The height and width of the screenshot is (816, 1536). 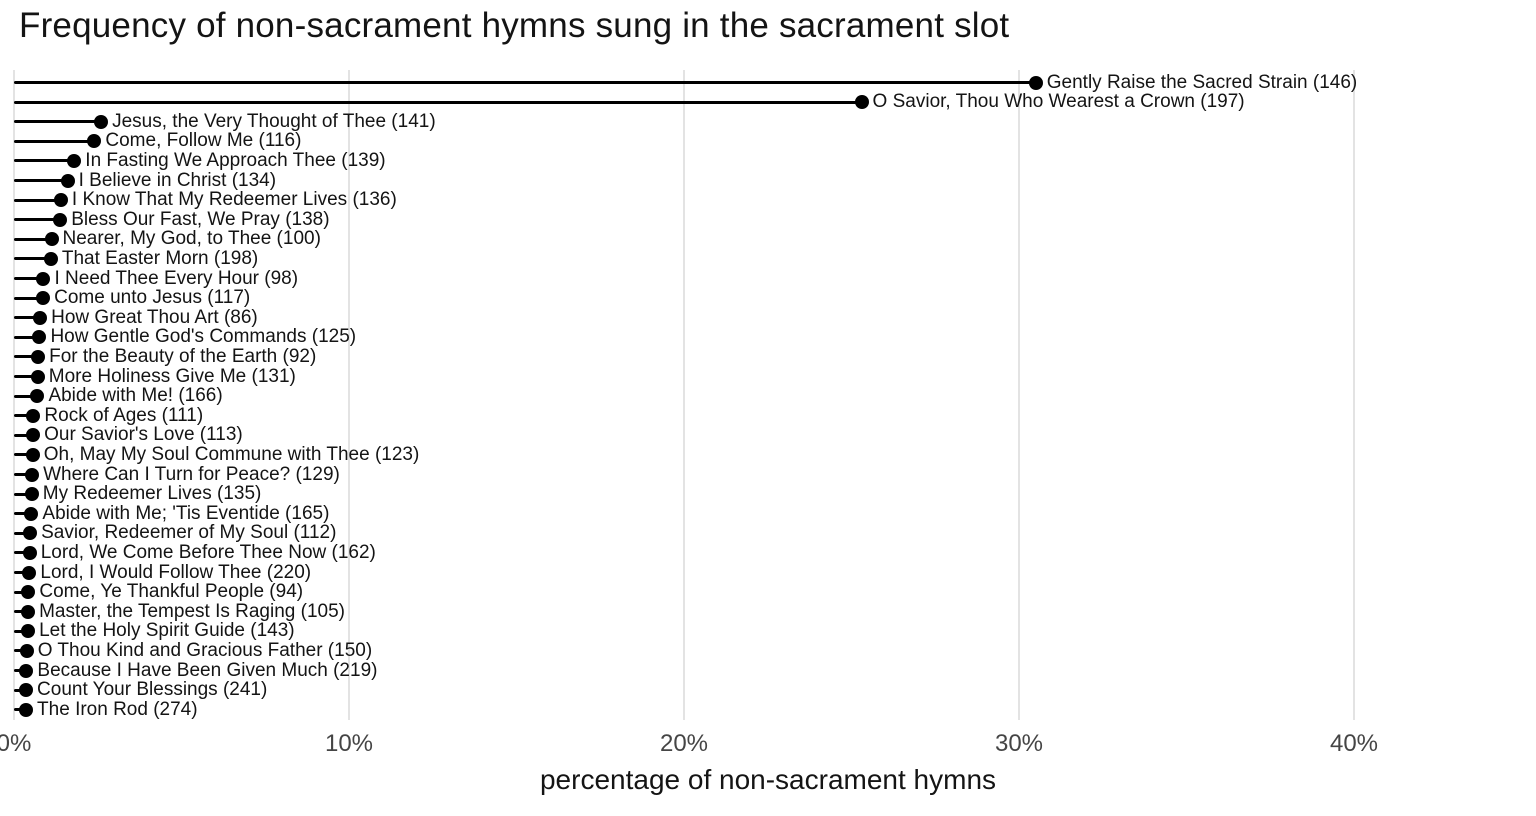 I want to click on hymn-label: Rock of Ages (111), so click(x=124, y=415).